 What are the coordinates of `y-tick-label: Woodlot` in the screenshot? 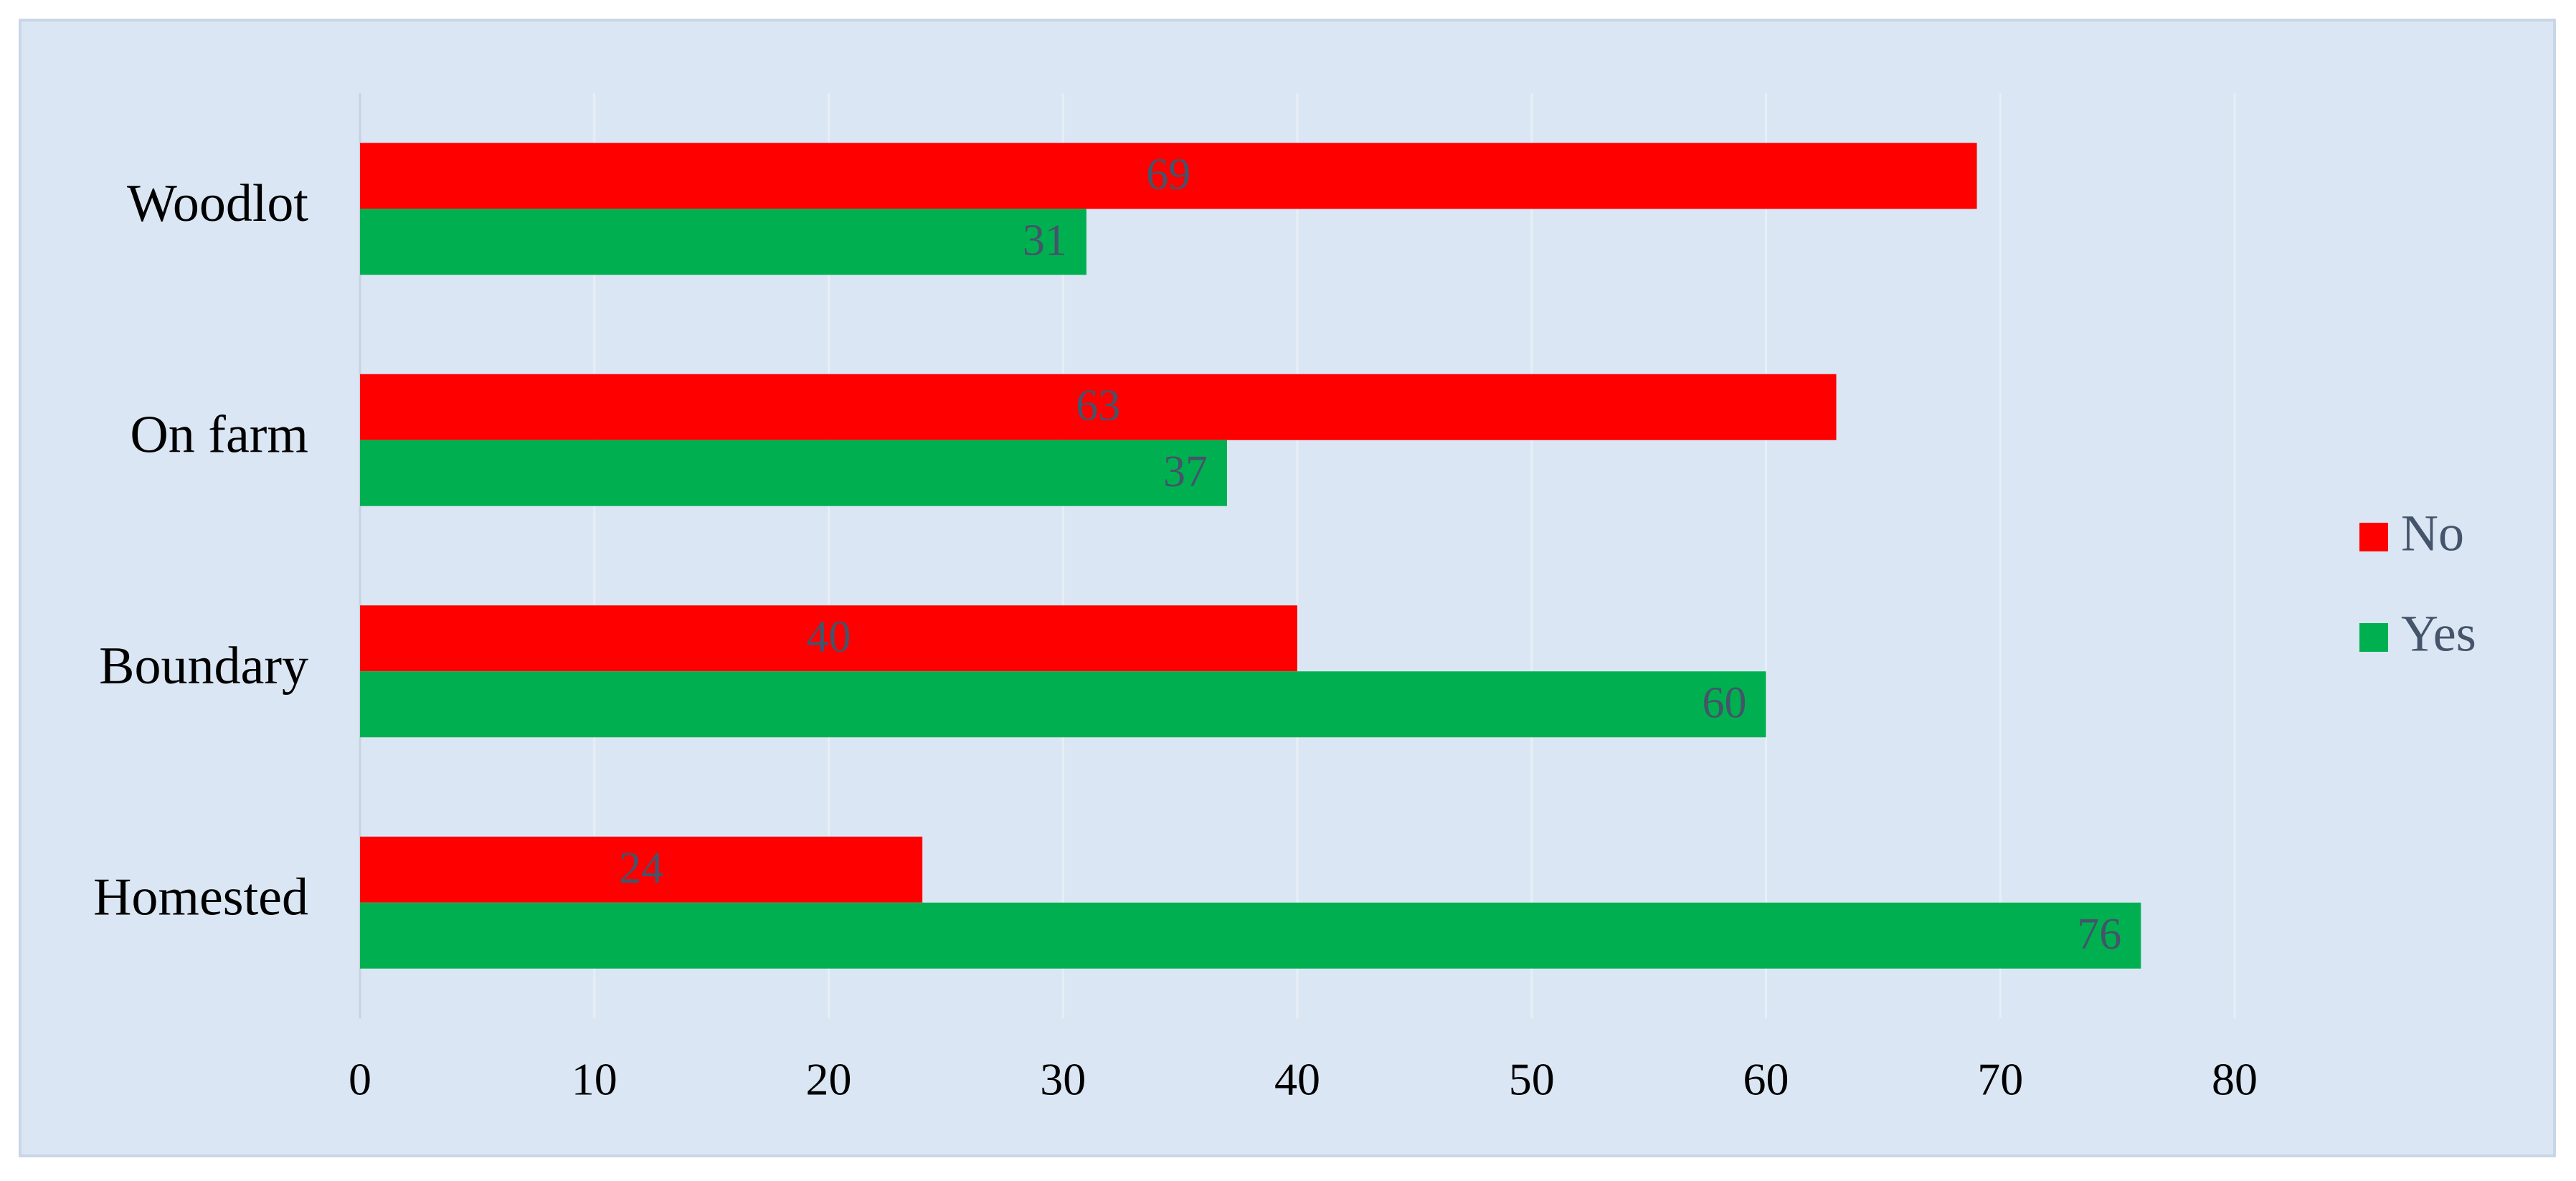 It's located at (217, 203).